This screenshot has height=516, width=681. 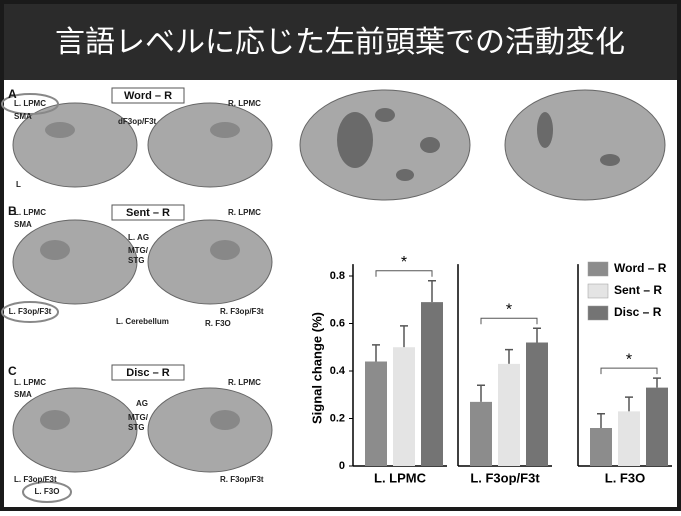 I want to click on brain-label: dF3op/F3t, so click(x=137, y=121).